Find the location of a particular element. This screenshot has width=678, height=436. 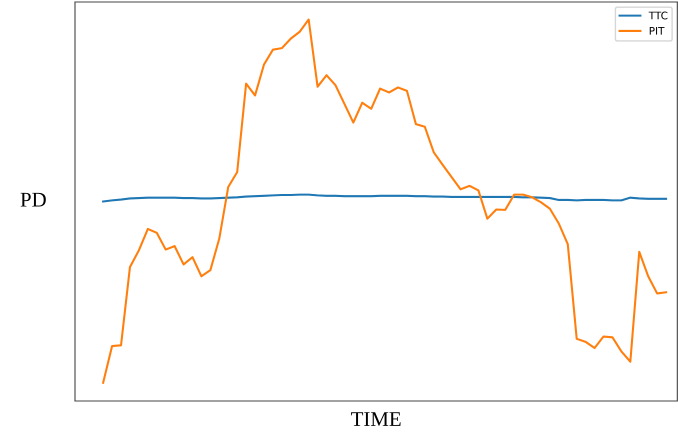

legend-label: PIT is located at coordinates (657, 30).